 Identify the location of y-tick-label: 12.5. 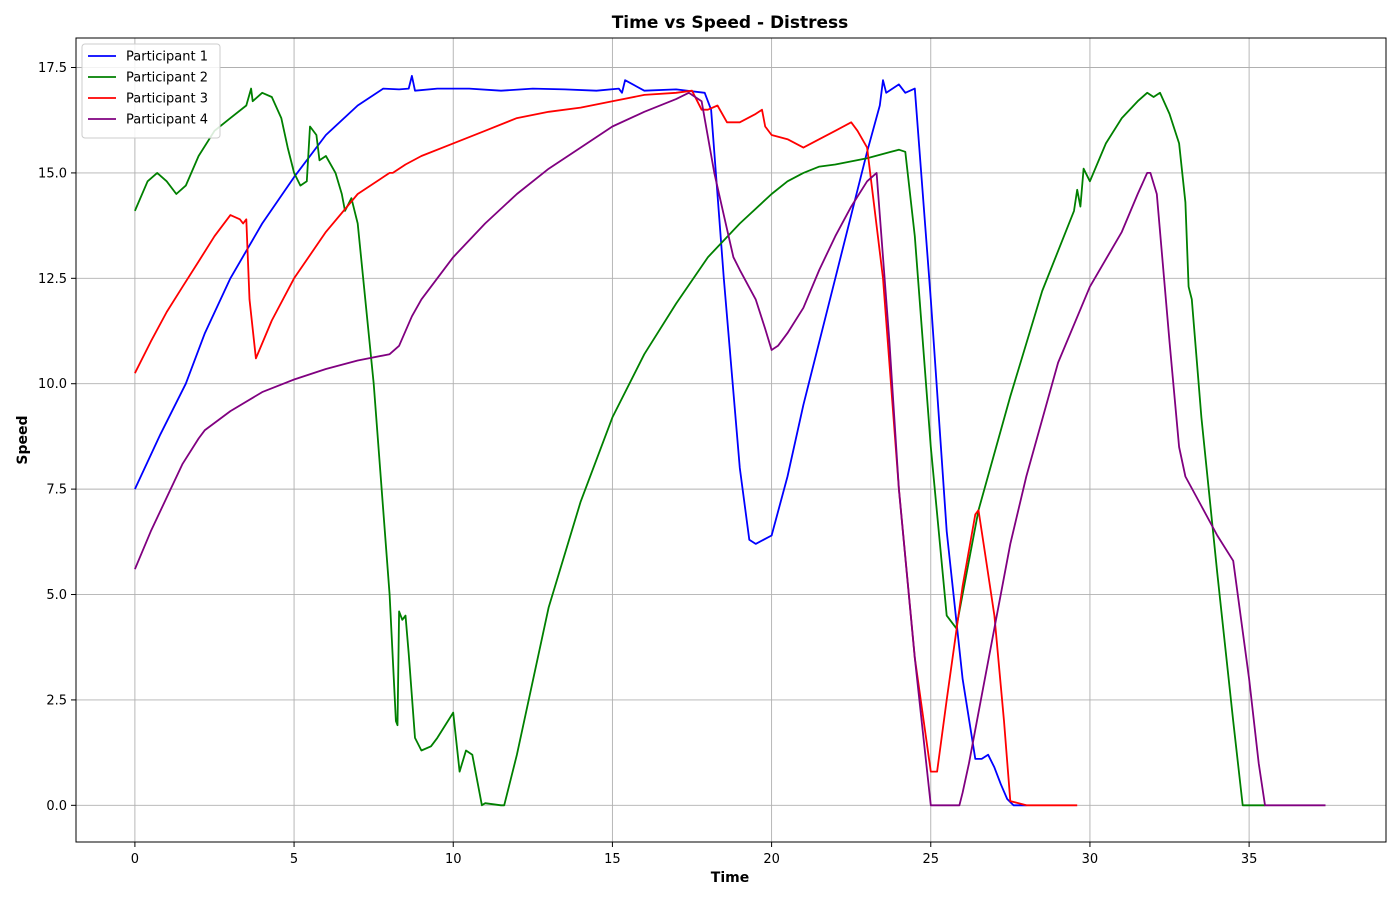
(52, 279).